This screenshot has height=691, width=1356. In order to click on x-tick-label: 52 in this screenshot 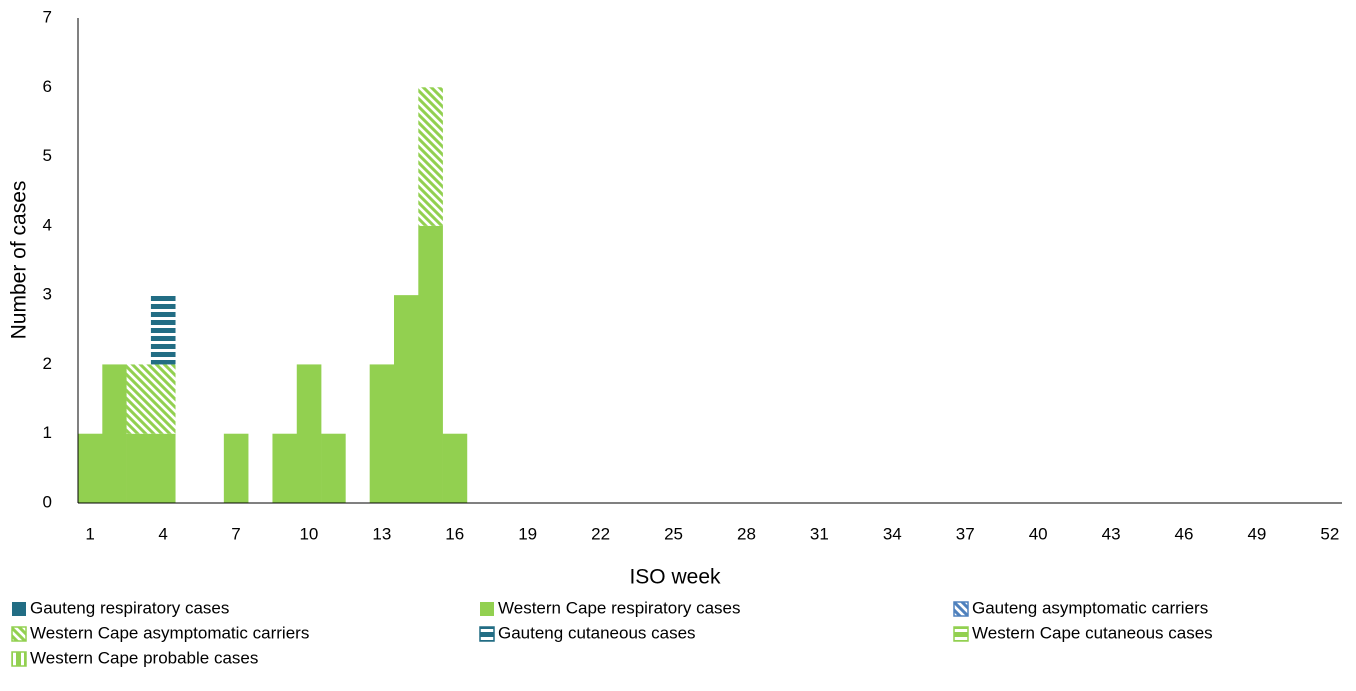, I will do `click(1329, 533)`.